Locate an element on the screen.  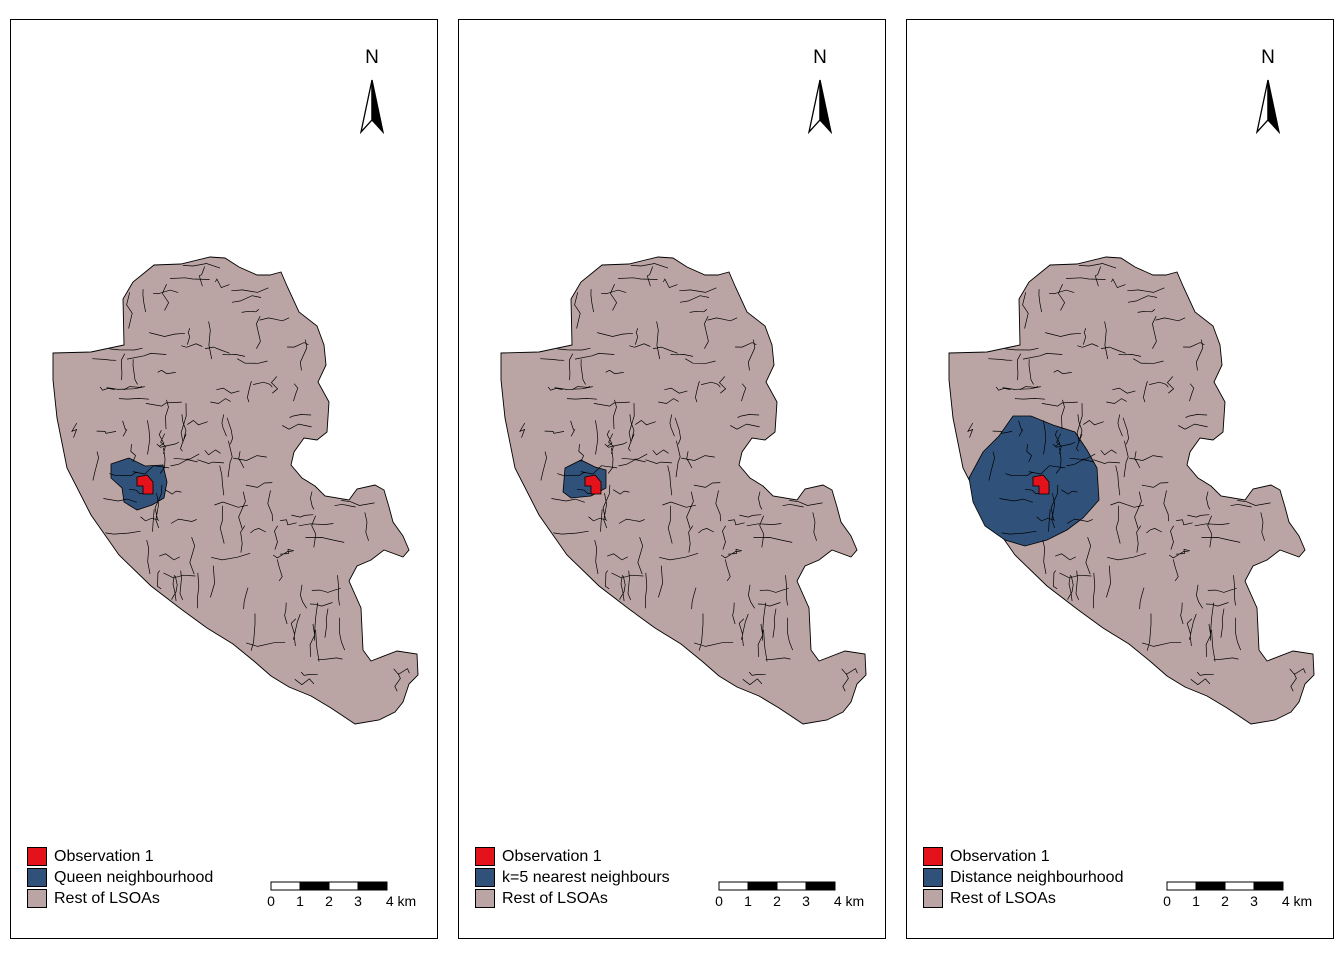
legend-item-neighbourhood: Distance neighbourhood is located at coordinates (1023, 877).